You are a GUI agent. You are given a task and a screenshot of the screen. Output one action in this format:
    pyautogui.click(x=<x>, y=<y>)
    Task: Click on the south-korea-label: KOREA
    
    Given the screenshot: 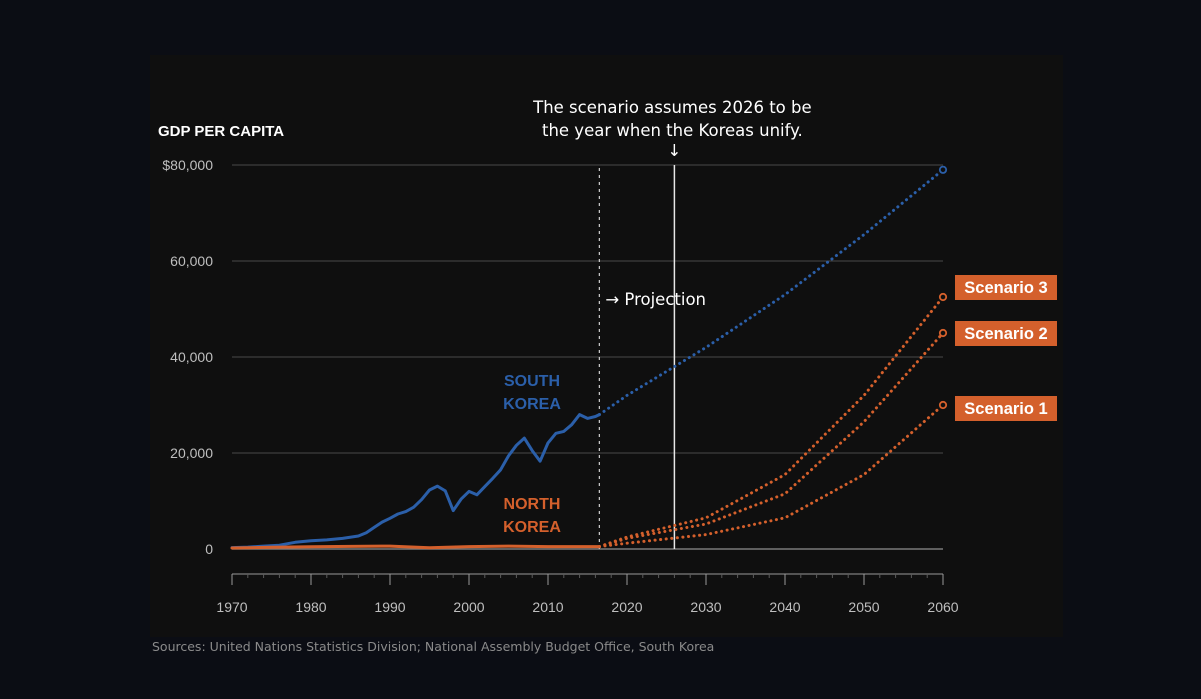 What is the action you would take?
    pyautogui.click(x=532, y=404)
    